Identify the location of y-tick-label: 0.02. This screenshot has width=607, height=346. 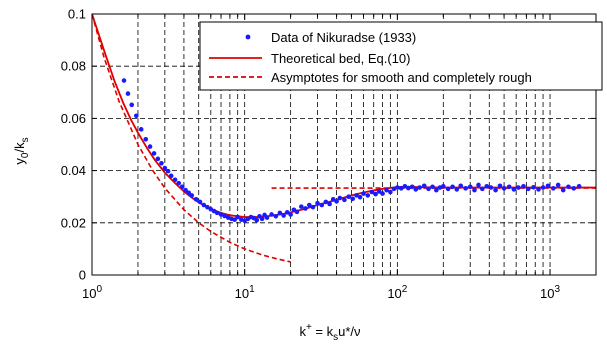
(73, 222).